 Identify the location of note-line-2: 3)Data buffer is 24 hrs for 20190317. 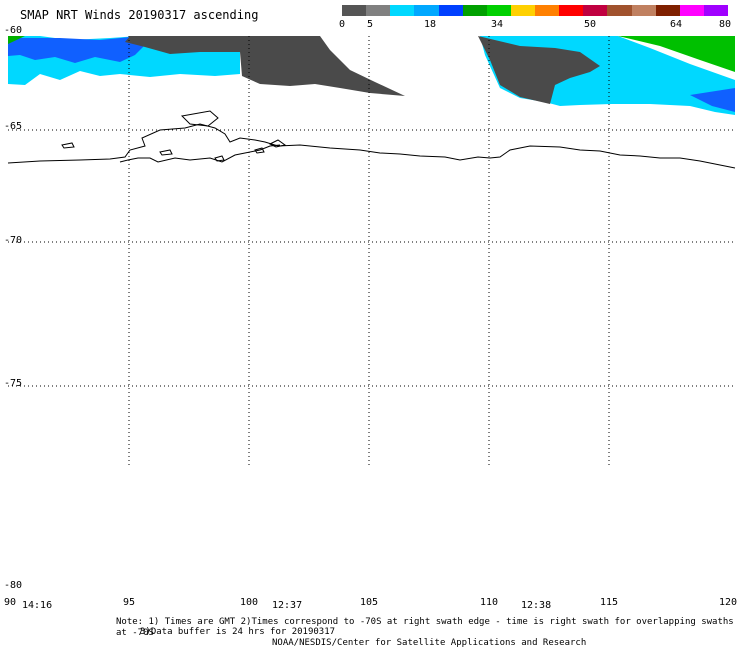
(238, 632).